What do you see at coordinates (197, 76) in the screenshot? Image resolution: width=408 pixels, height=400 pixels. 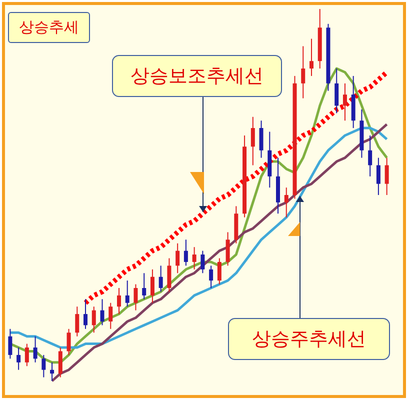 I see `annotation: 상승보조추세선` at bounding box center [197, 76].